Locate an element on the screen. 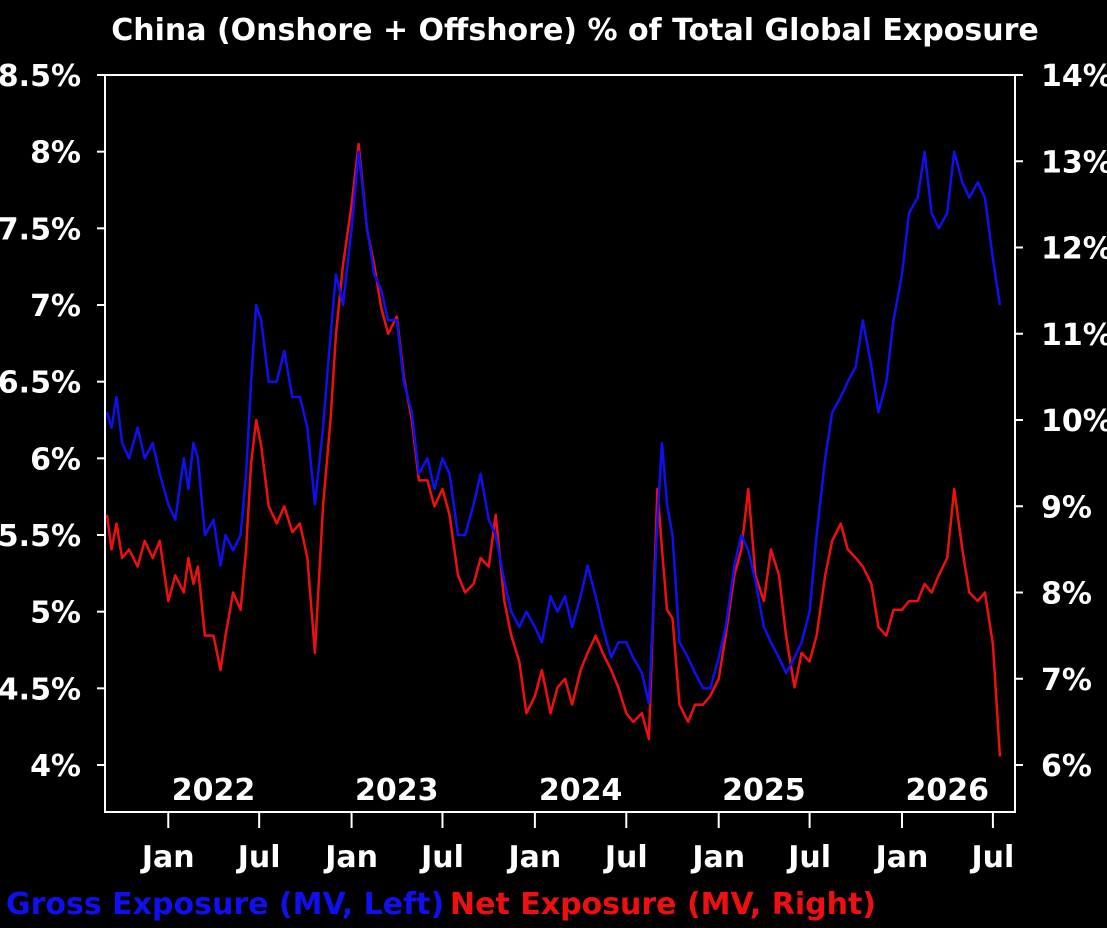 This screenshot has height=928, width=1107. right-axis: 6% 7% 8% 9% 10% 11% 12% 13% 14% is located at coordinates (1061, 421).